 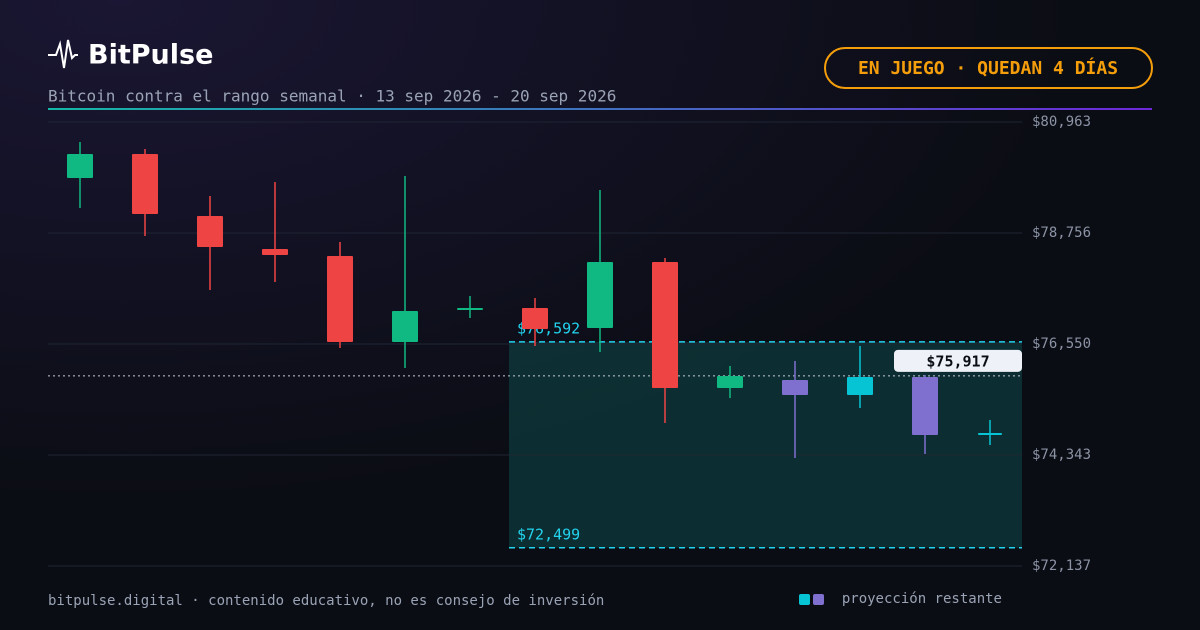 I want to click on range-label: $72,499, so click(x=548, y=534).